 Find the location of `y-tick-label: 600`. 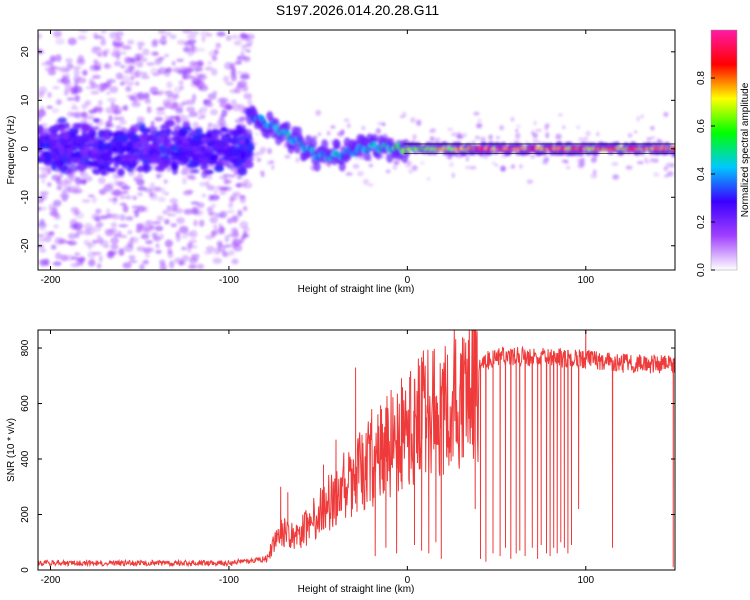

y-tick-label: 600 is located at coordinates (25, 403).